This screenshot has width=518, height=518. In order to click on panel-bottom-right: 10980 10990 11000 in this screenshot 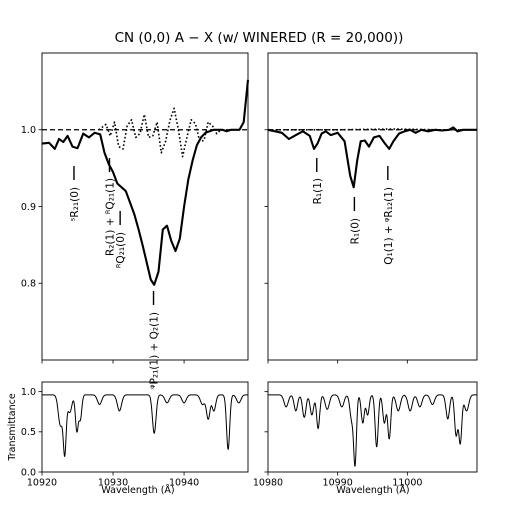, I will do `click(365, 435)`.